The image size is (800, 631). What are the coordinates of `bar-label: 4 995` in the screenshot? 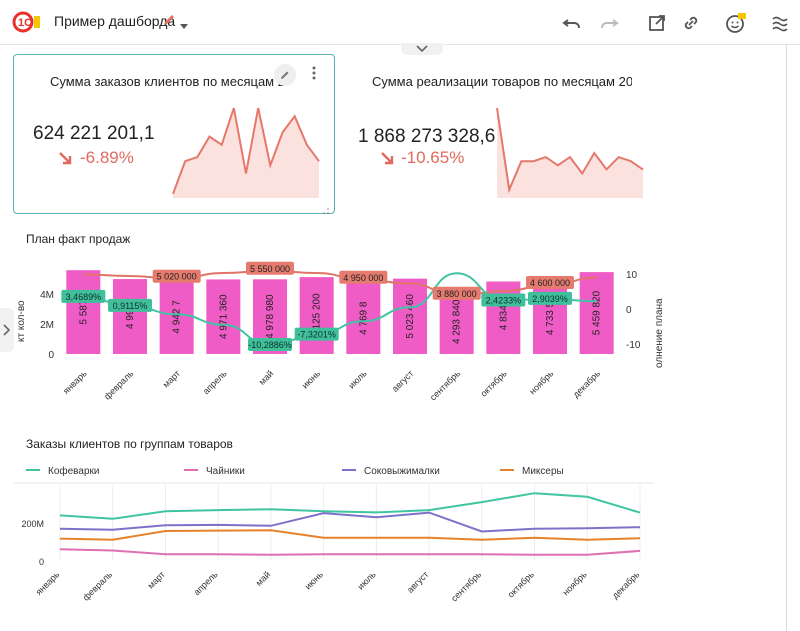 It's located at (130, 316).